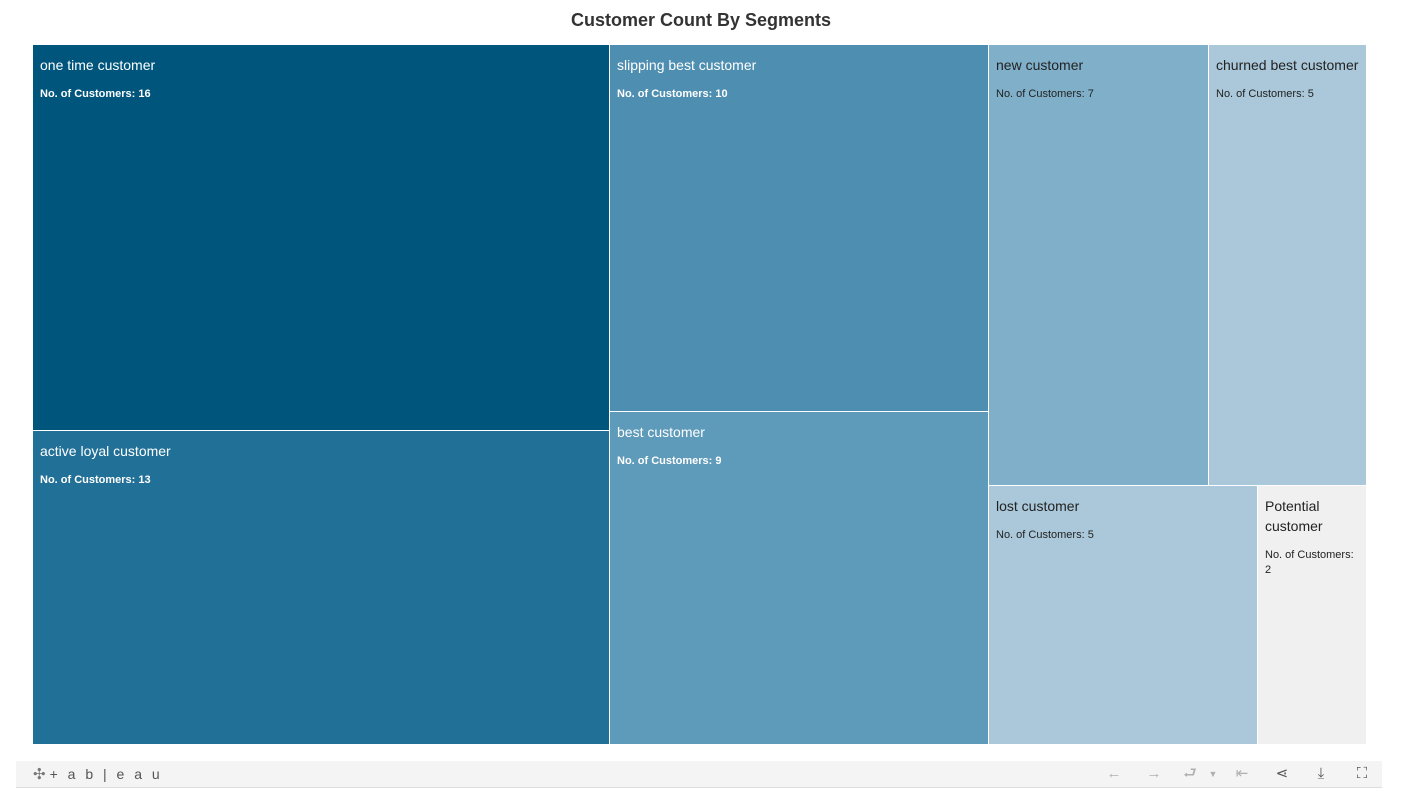 Image resolution: width=1402 pixels, height=802 pixels. I want to click on tableau-logo: ✣ + a b | e a u, so click(98, 774).